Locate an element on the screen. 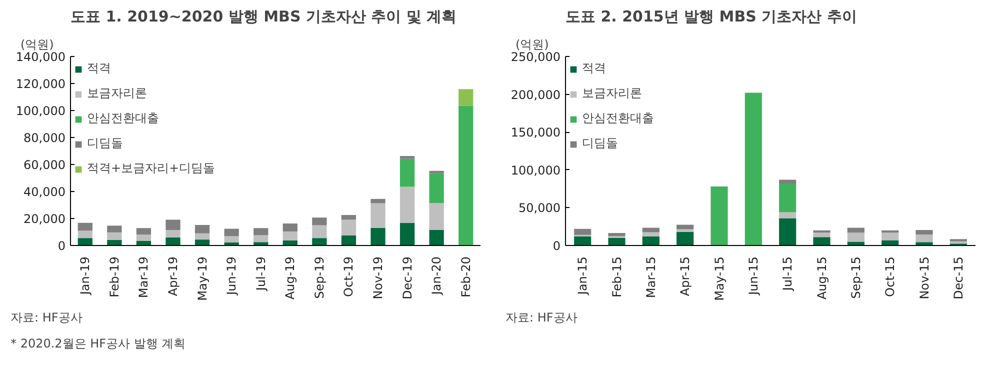 The width and height of the screenshot is (1000, 379). y-tick-label: 50,000 is located at coordinates (539, 208).